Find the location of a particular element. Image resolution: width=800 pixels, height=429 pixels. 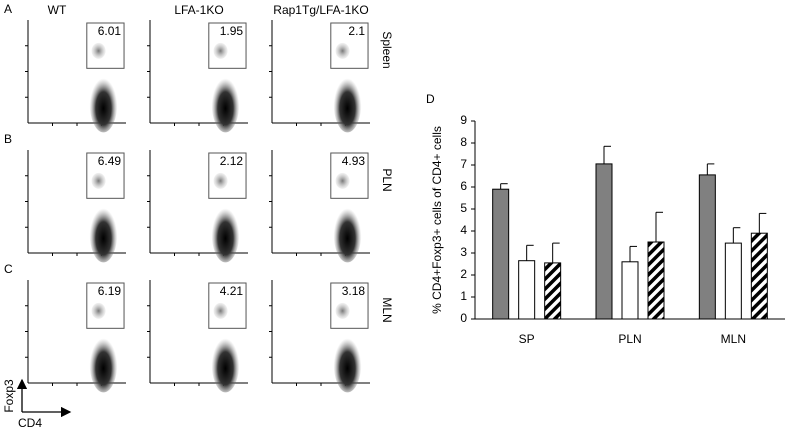

y-tick-label: 8 is located at coordinates (463, 142).